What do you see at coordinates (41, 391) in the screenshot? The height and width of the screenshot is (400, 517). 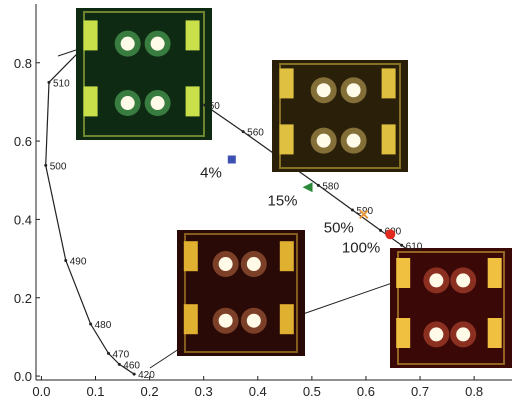 I see `x-tick-label: 0.0` at bounding box center [41, 391].